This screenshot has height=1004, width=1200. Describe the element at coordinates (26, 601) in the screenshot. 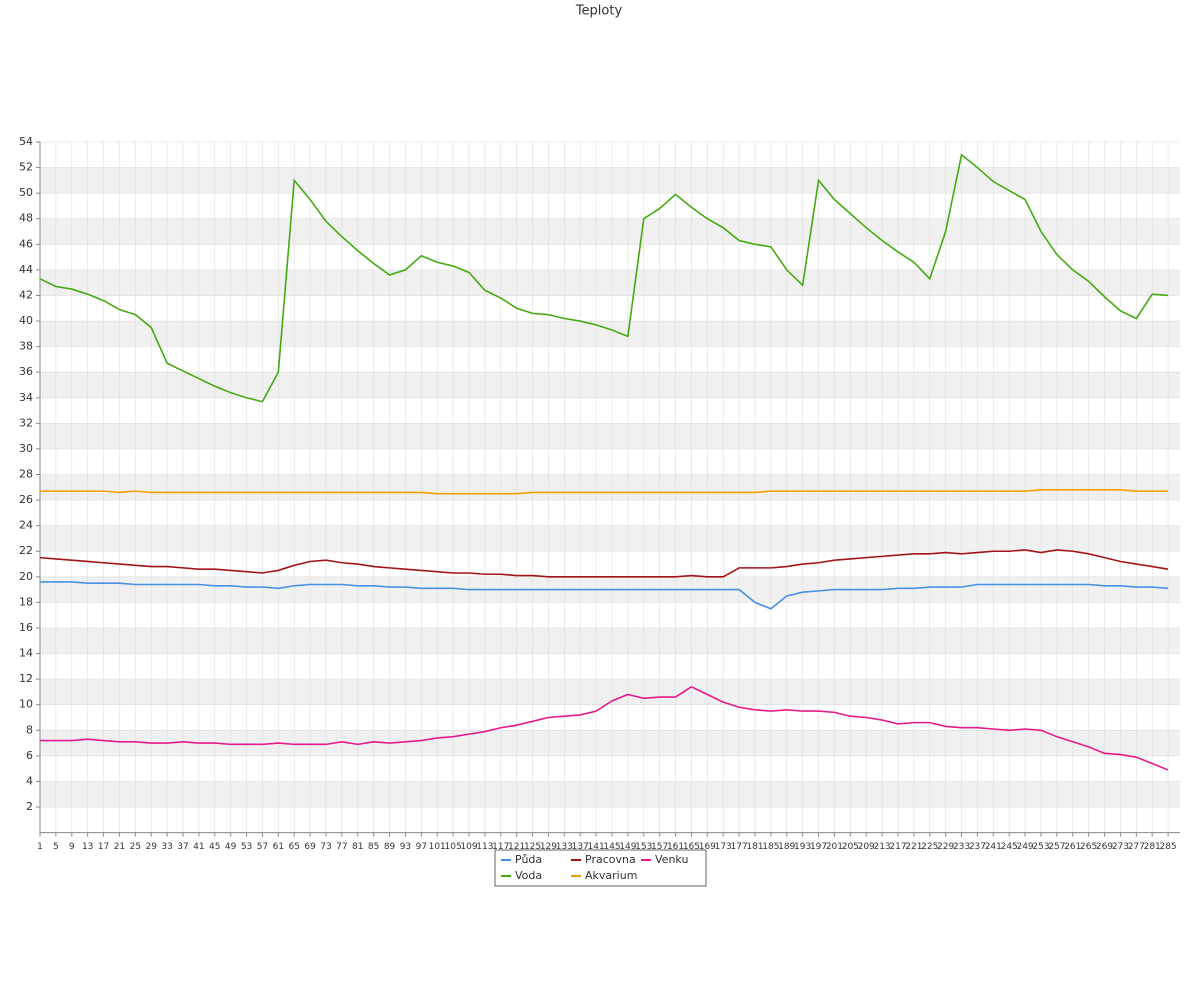

I see `y-tick-label: 18` at that location.